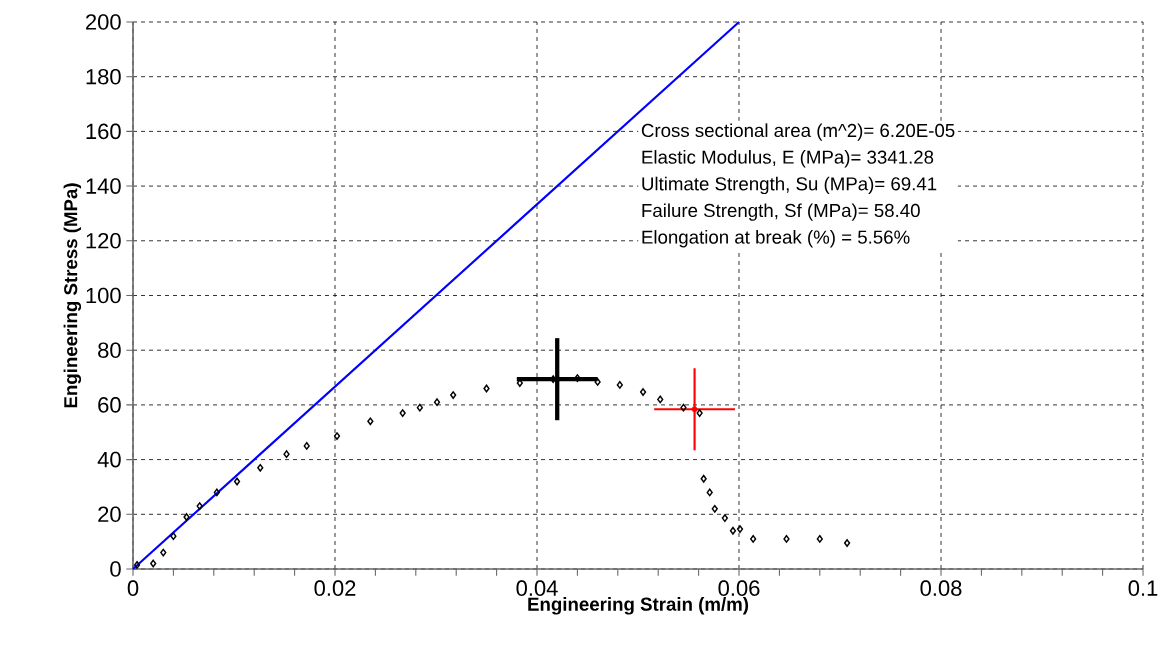  What do you see at coordinates (109, 459) in the screenshot?
I see `y-tick-label: 40` at bounding box center [109, 459].